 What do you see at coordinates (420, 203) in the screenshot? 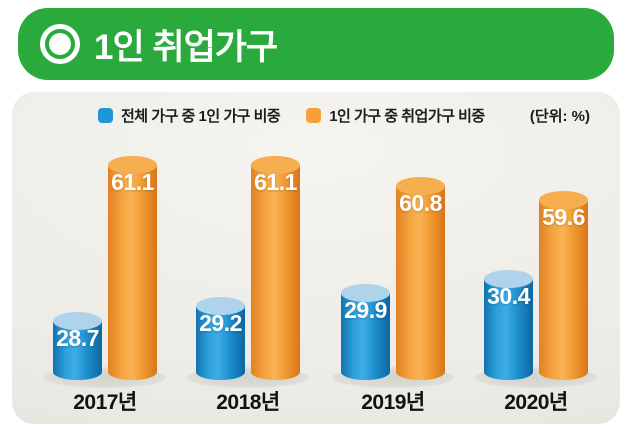
I see `value-label: 60.8` at bounding box center [420, 203].